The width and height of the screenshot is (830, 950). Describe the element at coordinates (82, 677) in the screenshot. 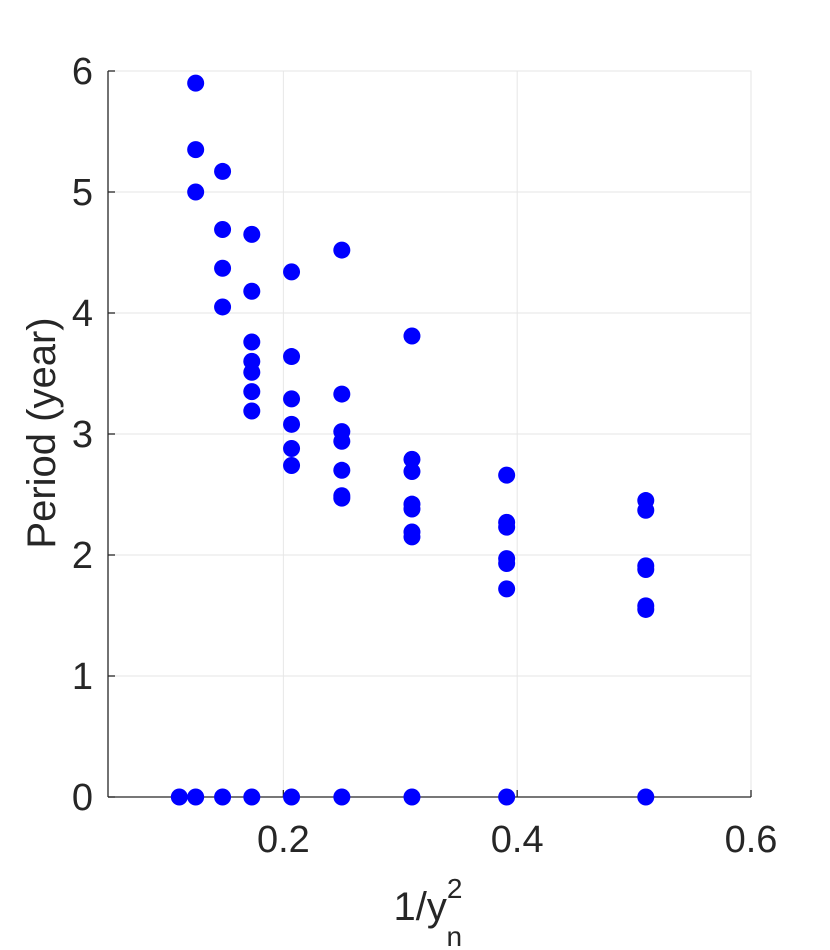

I see `y-tick-label: 1` at that location.